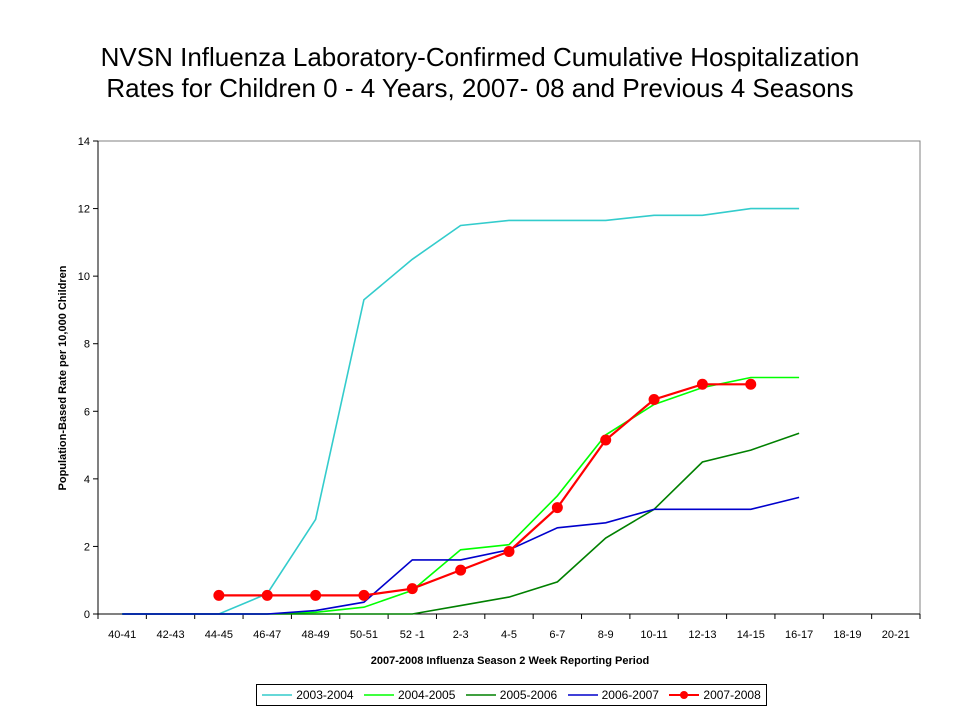 This screenshot has width=960, height=720. Describe the element at coordinates (364, 635) in the screenshot. I see `x-tick-label: 50-51` at that location.